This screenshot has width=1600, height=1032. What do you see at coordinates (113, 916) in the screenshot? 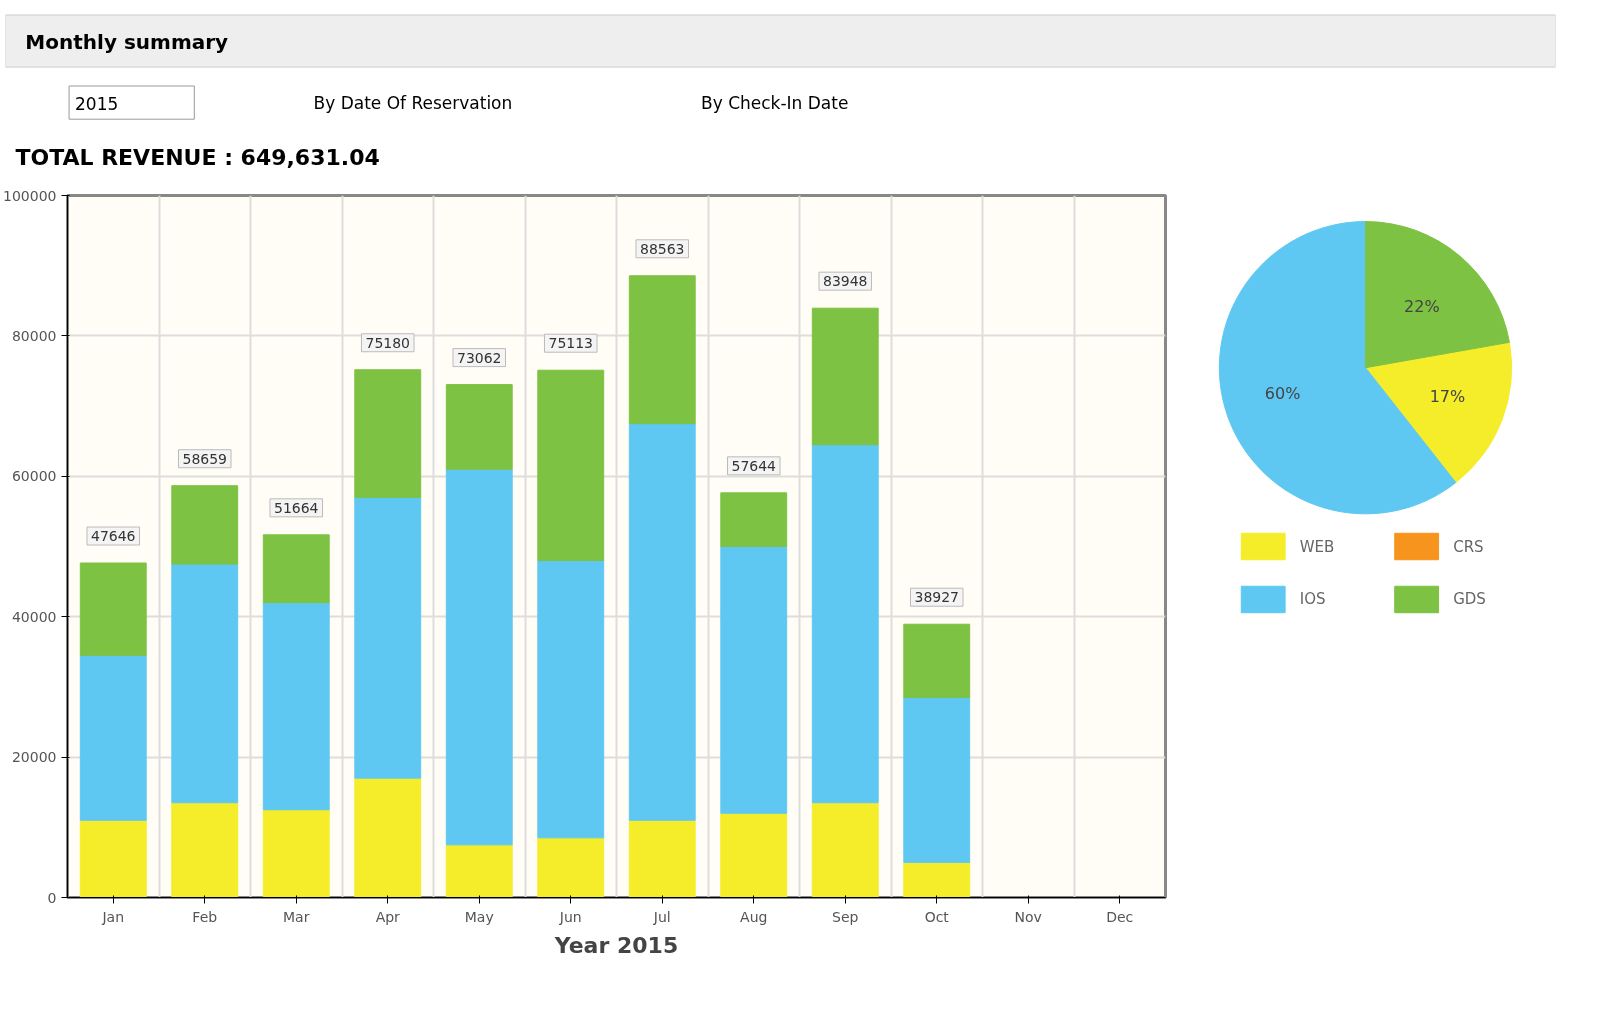
I see `x-tick-label: Jan` at bounding box center [113, 916].